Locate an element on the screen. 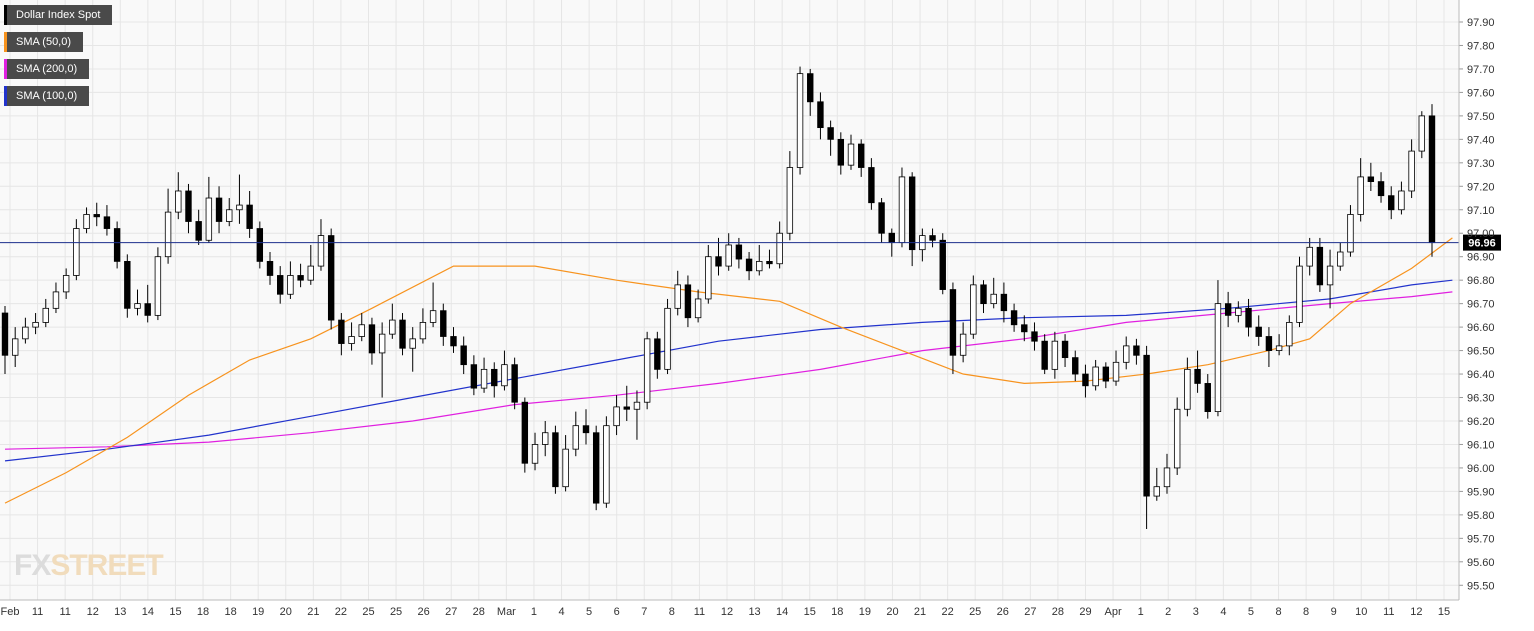 This screenshot has width=1534, height=631. x-tick-label: 7 is located at coordinates (644, 612).